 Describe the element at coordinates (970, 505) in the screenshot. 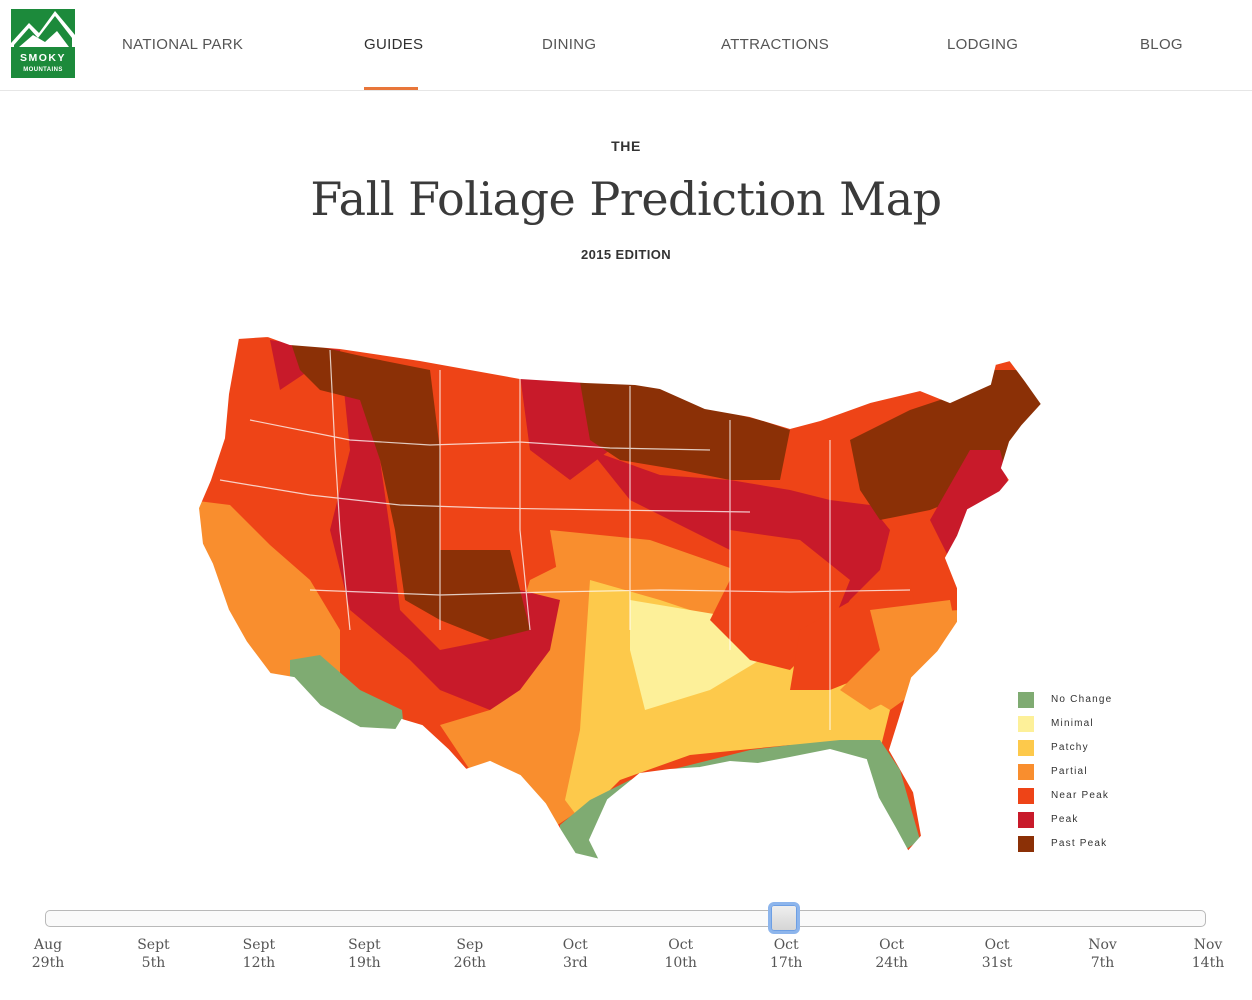

I see `region-peak-northeast-coast` at that location.